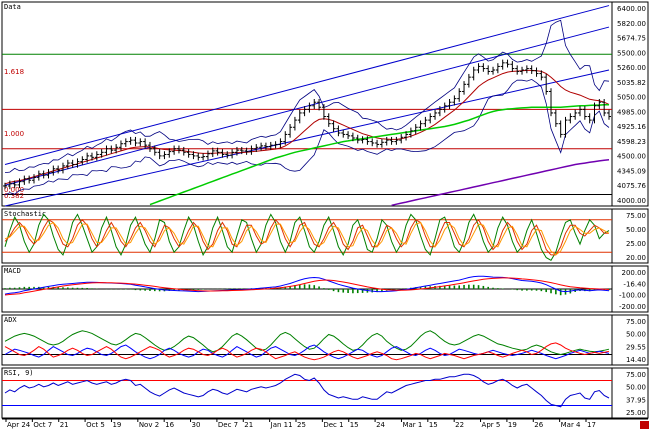 This screenshot has height=429, width=650. What do you see at coordinates (636, 347) in the screenshot?
I see `adx-ytick-2: 29.55` at bounding box center [636, 347].